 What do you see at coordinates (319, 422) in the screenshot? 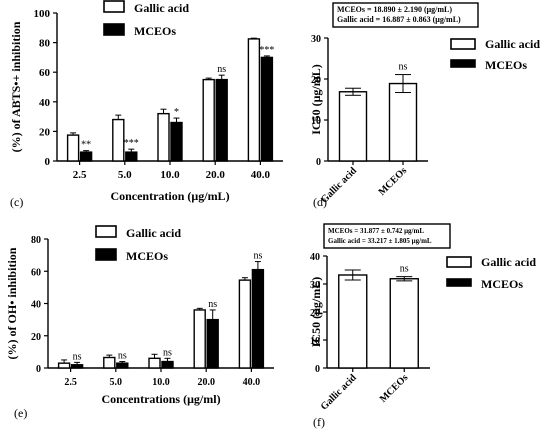
I see `panel-letter: (f)` at bounding box center [319, 422].